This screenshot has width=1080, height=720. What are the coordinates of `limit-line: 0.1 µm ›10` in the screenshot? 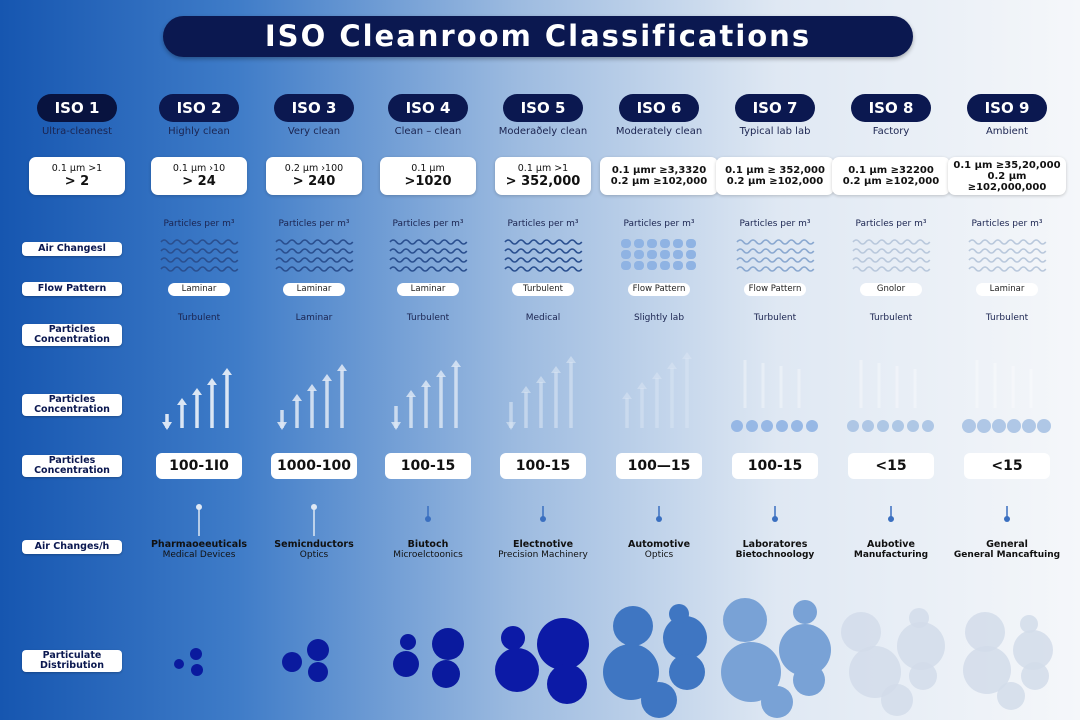 It's located at (199, 168).